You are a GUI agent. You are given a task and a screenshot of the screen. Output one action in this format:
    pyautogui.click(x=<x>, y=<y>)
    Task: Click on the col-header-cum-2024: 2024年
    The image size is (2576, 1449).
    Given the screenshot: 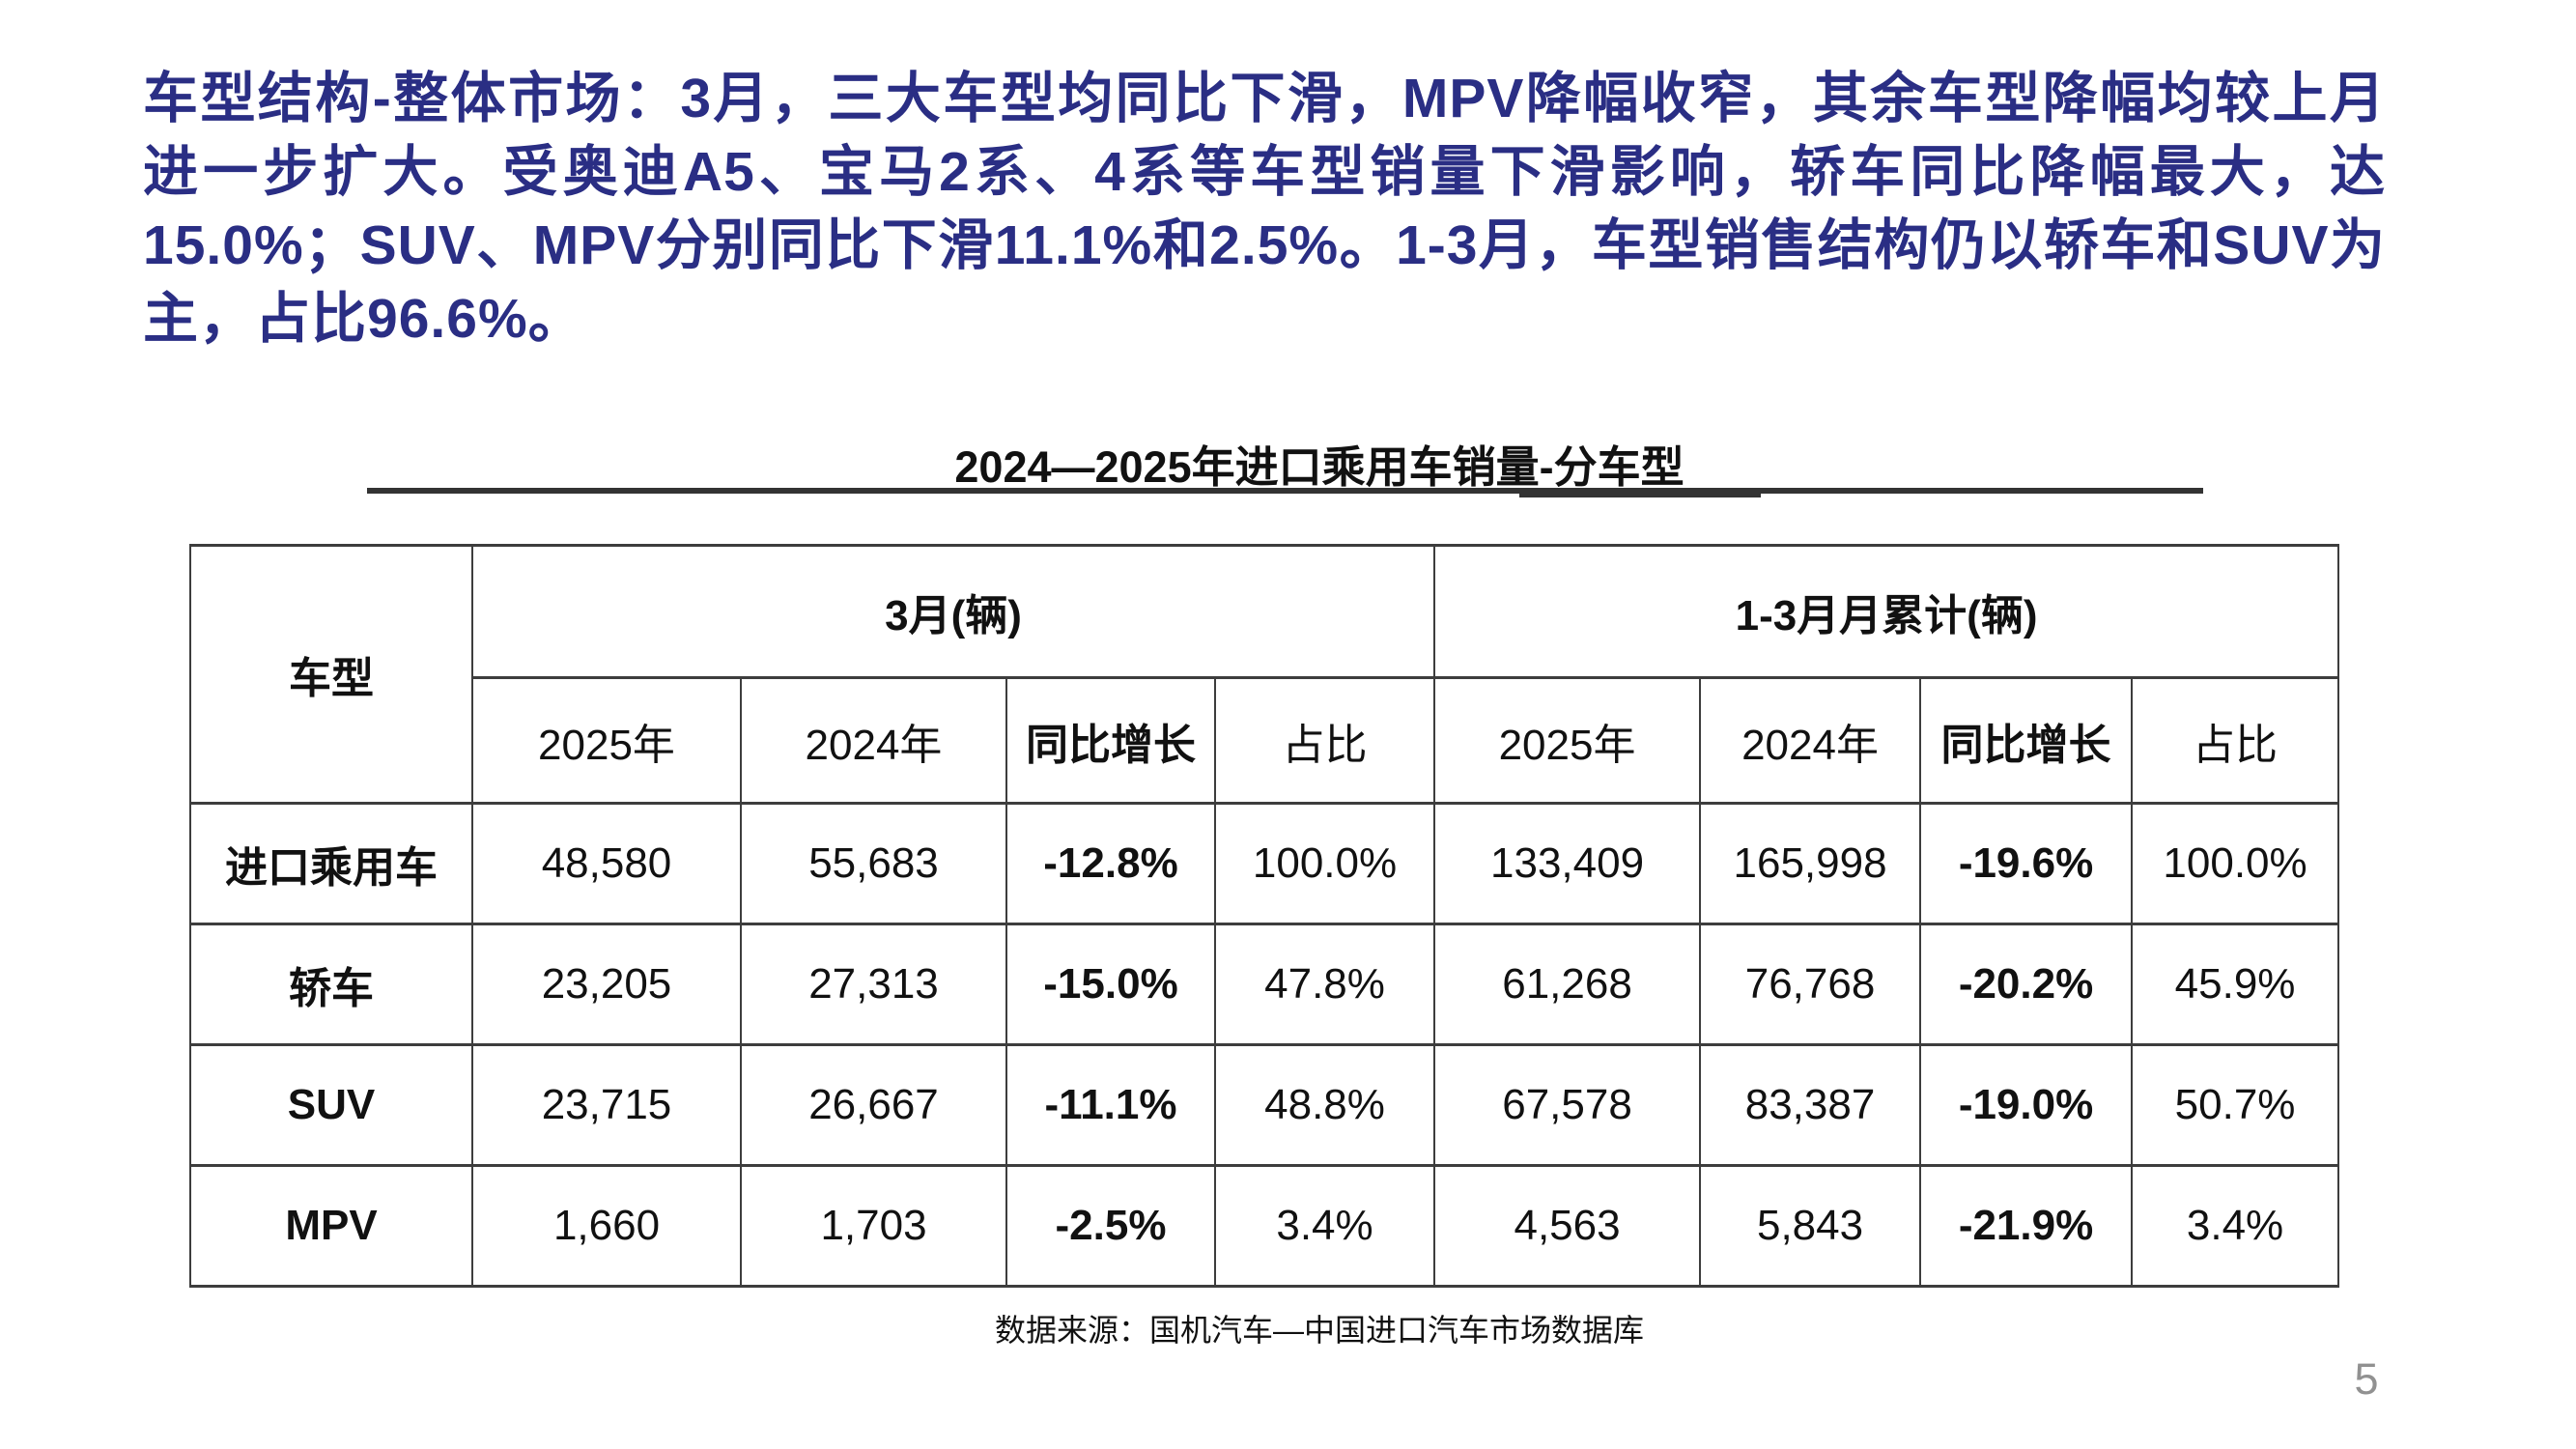 What is the action you would take?
    pyautogui.click(x=1810, y=740)
    